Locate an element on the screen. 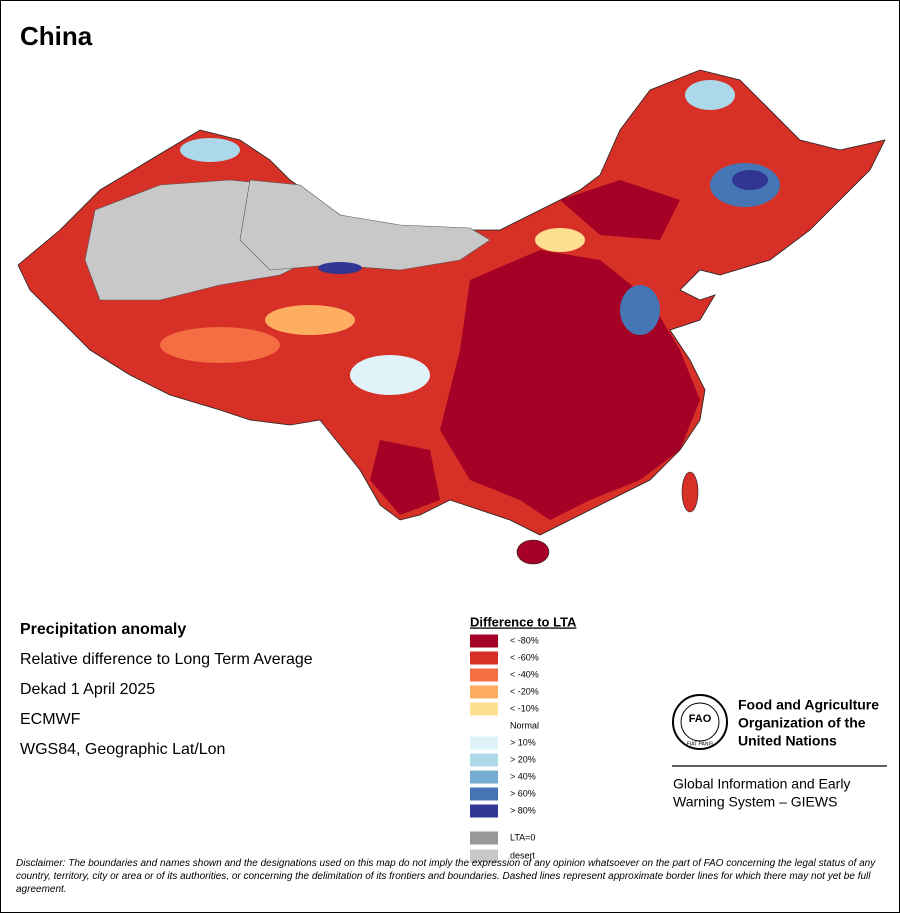 This screenshot has height=913, width=900. legend-label: LTA=0 is located at coordinates (522, 837).